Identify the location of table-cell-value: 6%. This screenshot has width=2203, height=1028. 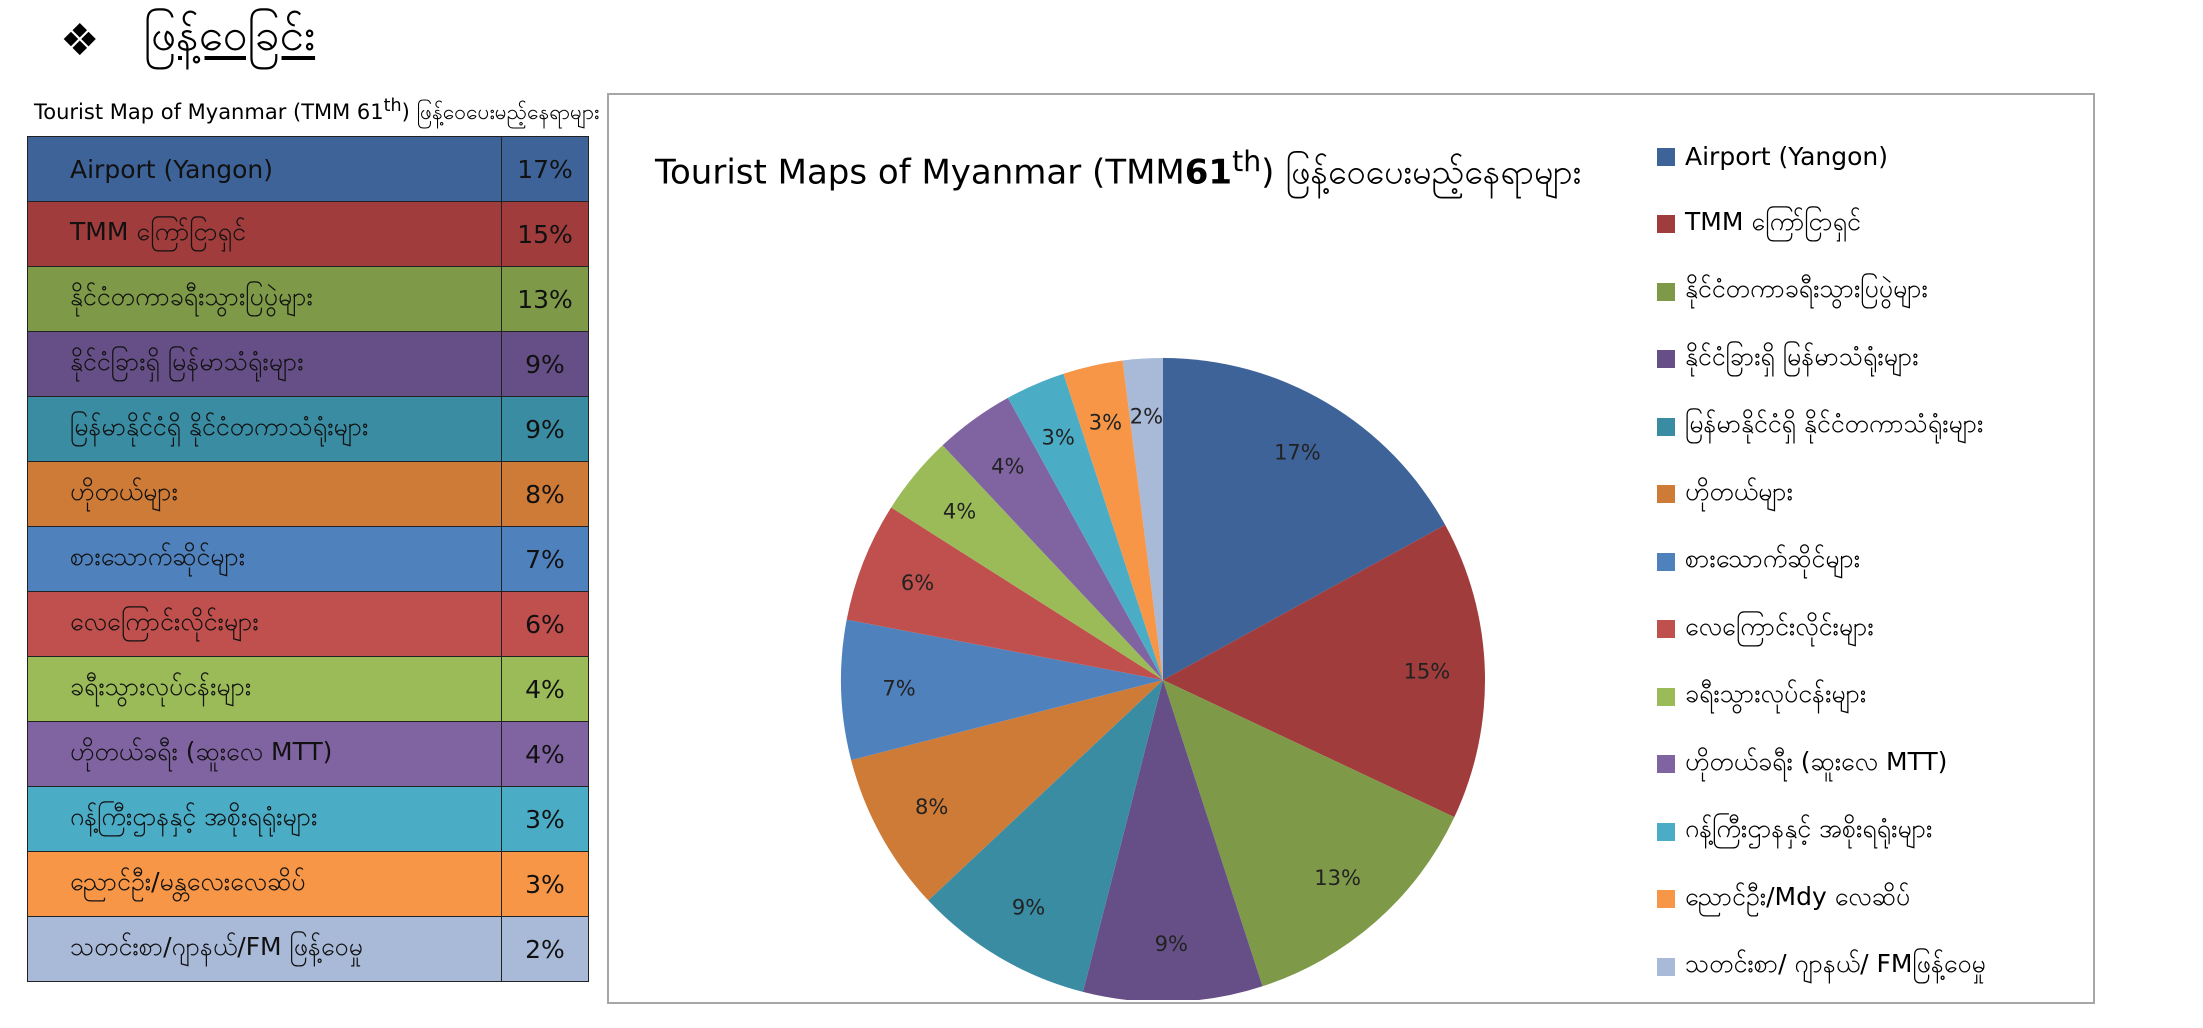
(545, 624).